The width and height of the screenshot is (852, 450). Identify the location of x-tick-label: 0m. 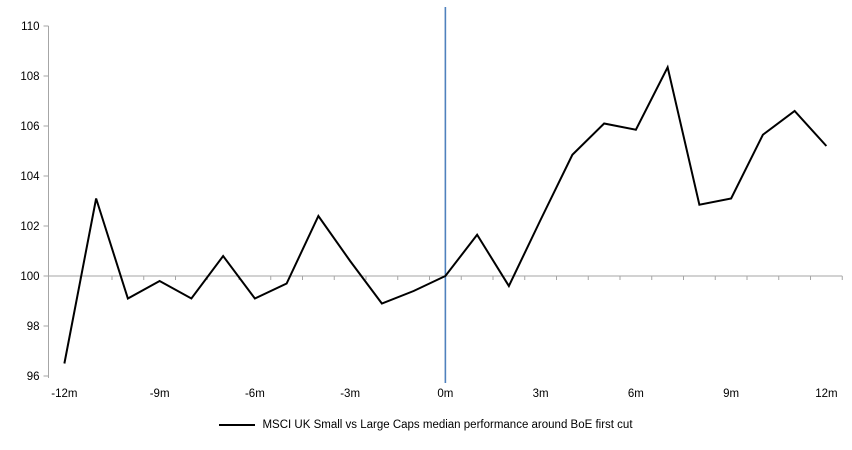
(445, 394).